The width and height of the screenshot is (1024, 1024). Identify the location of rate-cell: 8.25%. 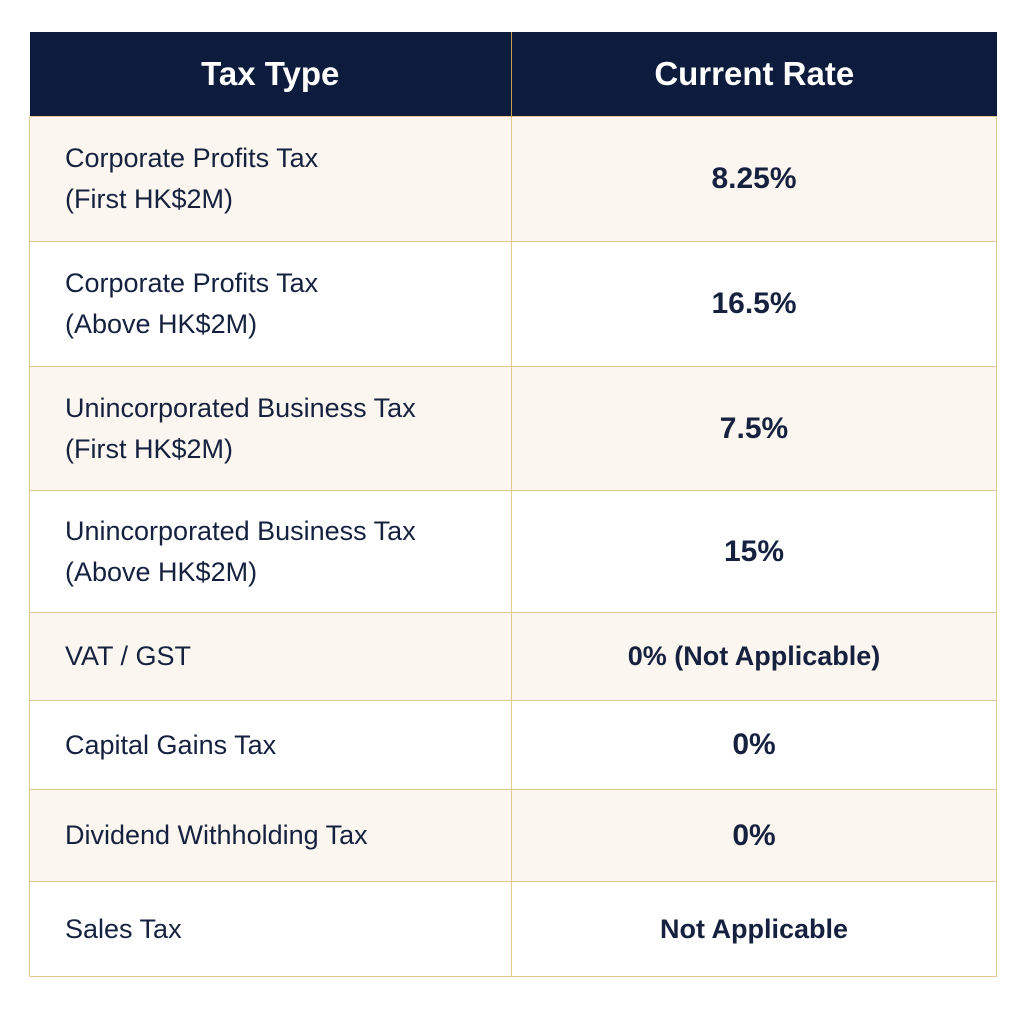
(754, 179).